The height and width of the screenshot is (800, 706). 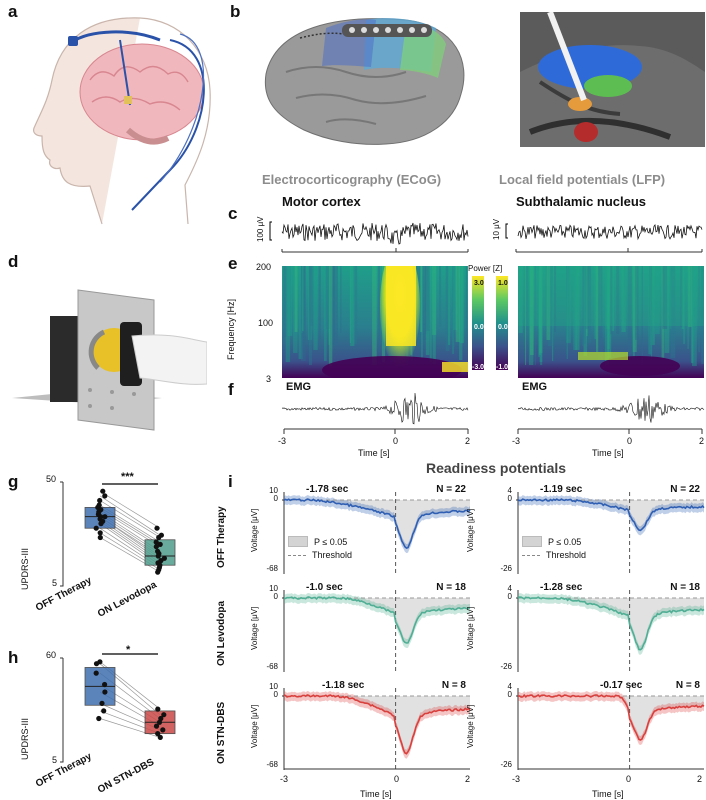 I want to click on dbs-lead, so click(x=125, y=72).